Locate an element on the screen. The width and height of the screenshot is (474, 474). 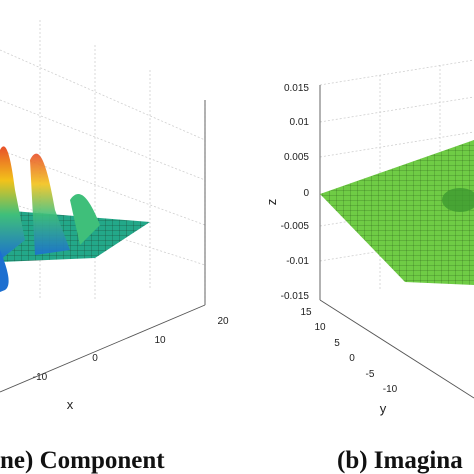
z-tick-label: -0.015 is located at coordinates (295, 296).